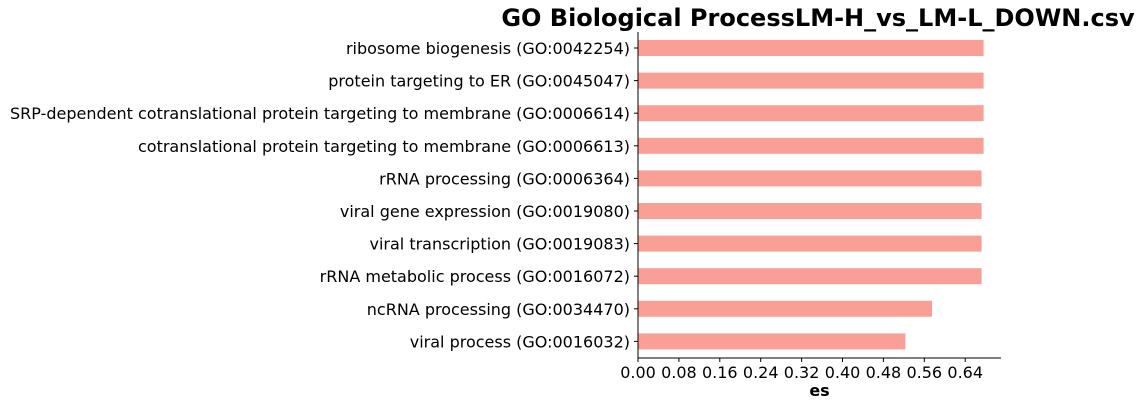 The width and height of the screenshot is (1143, 406). Describe the element at coordinates (819, 390) in the screenshot. I see `x-axis-label: es` at that location.